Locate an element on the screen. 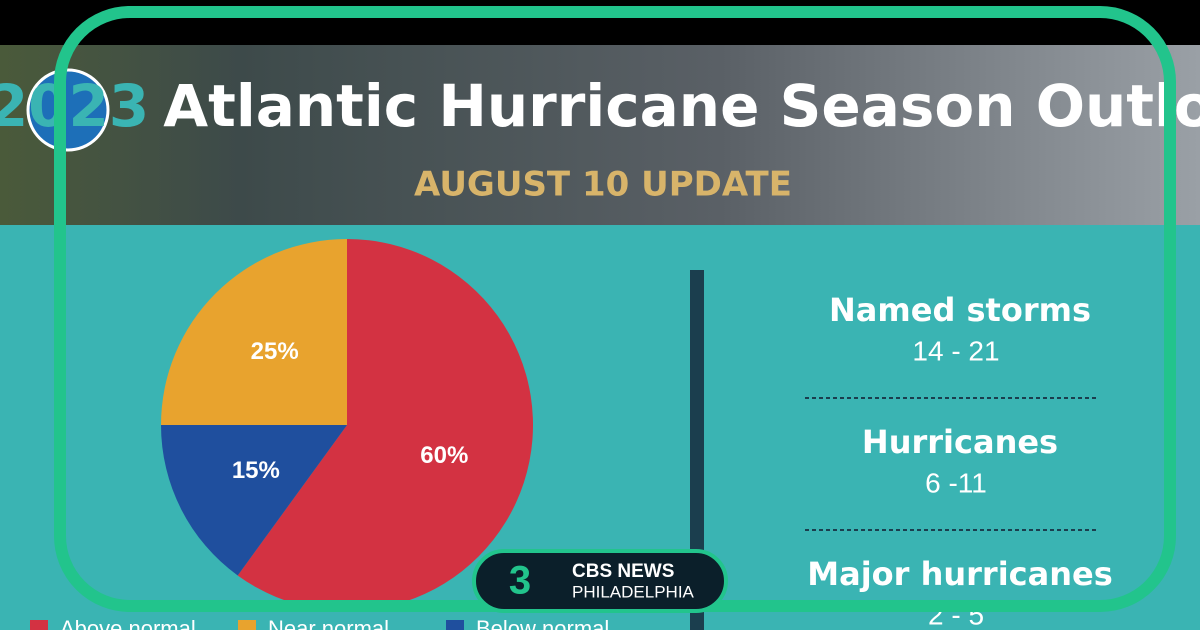  title-text: Atlantic Hurricane Season Outlook is located at coordinates (681, 106).